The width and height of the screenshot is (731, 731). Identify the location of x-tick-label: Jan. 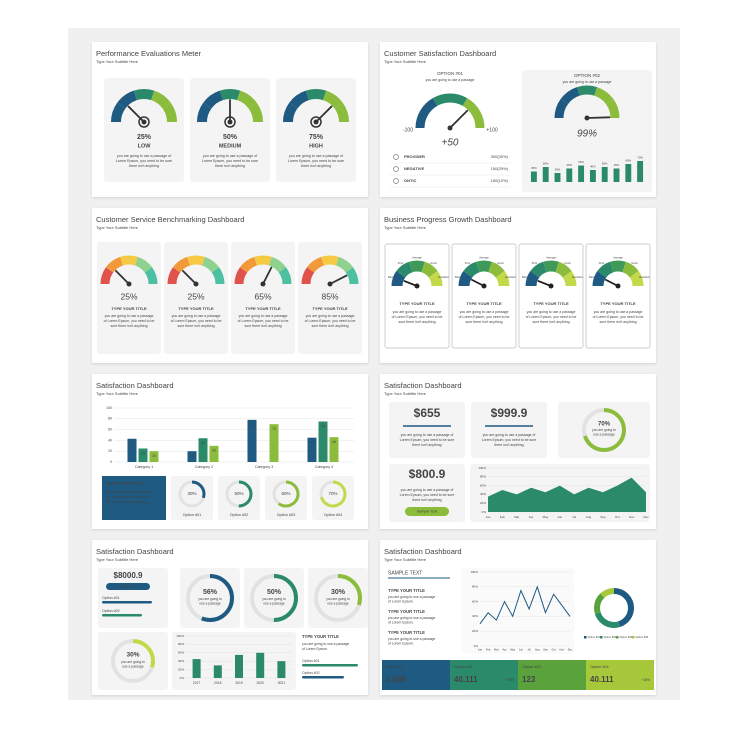
(488, 517).